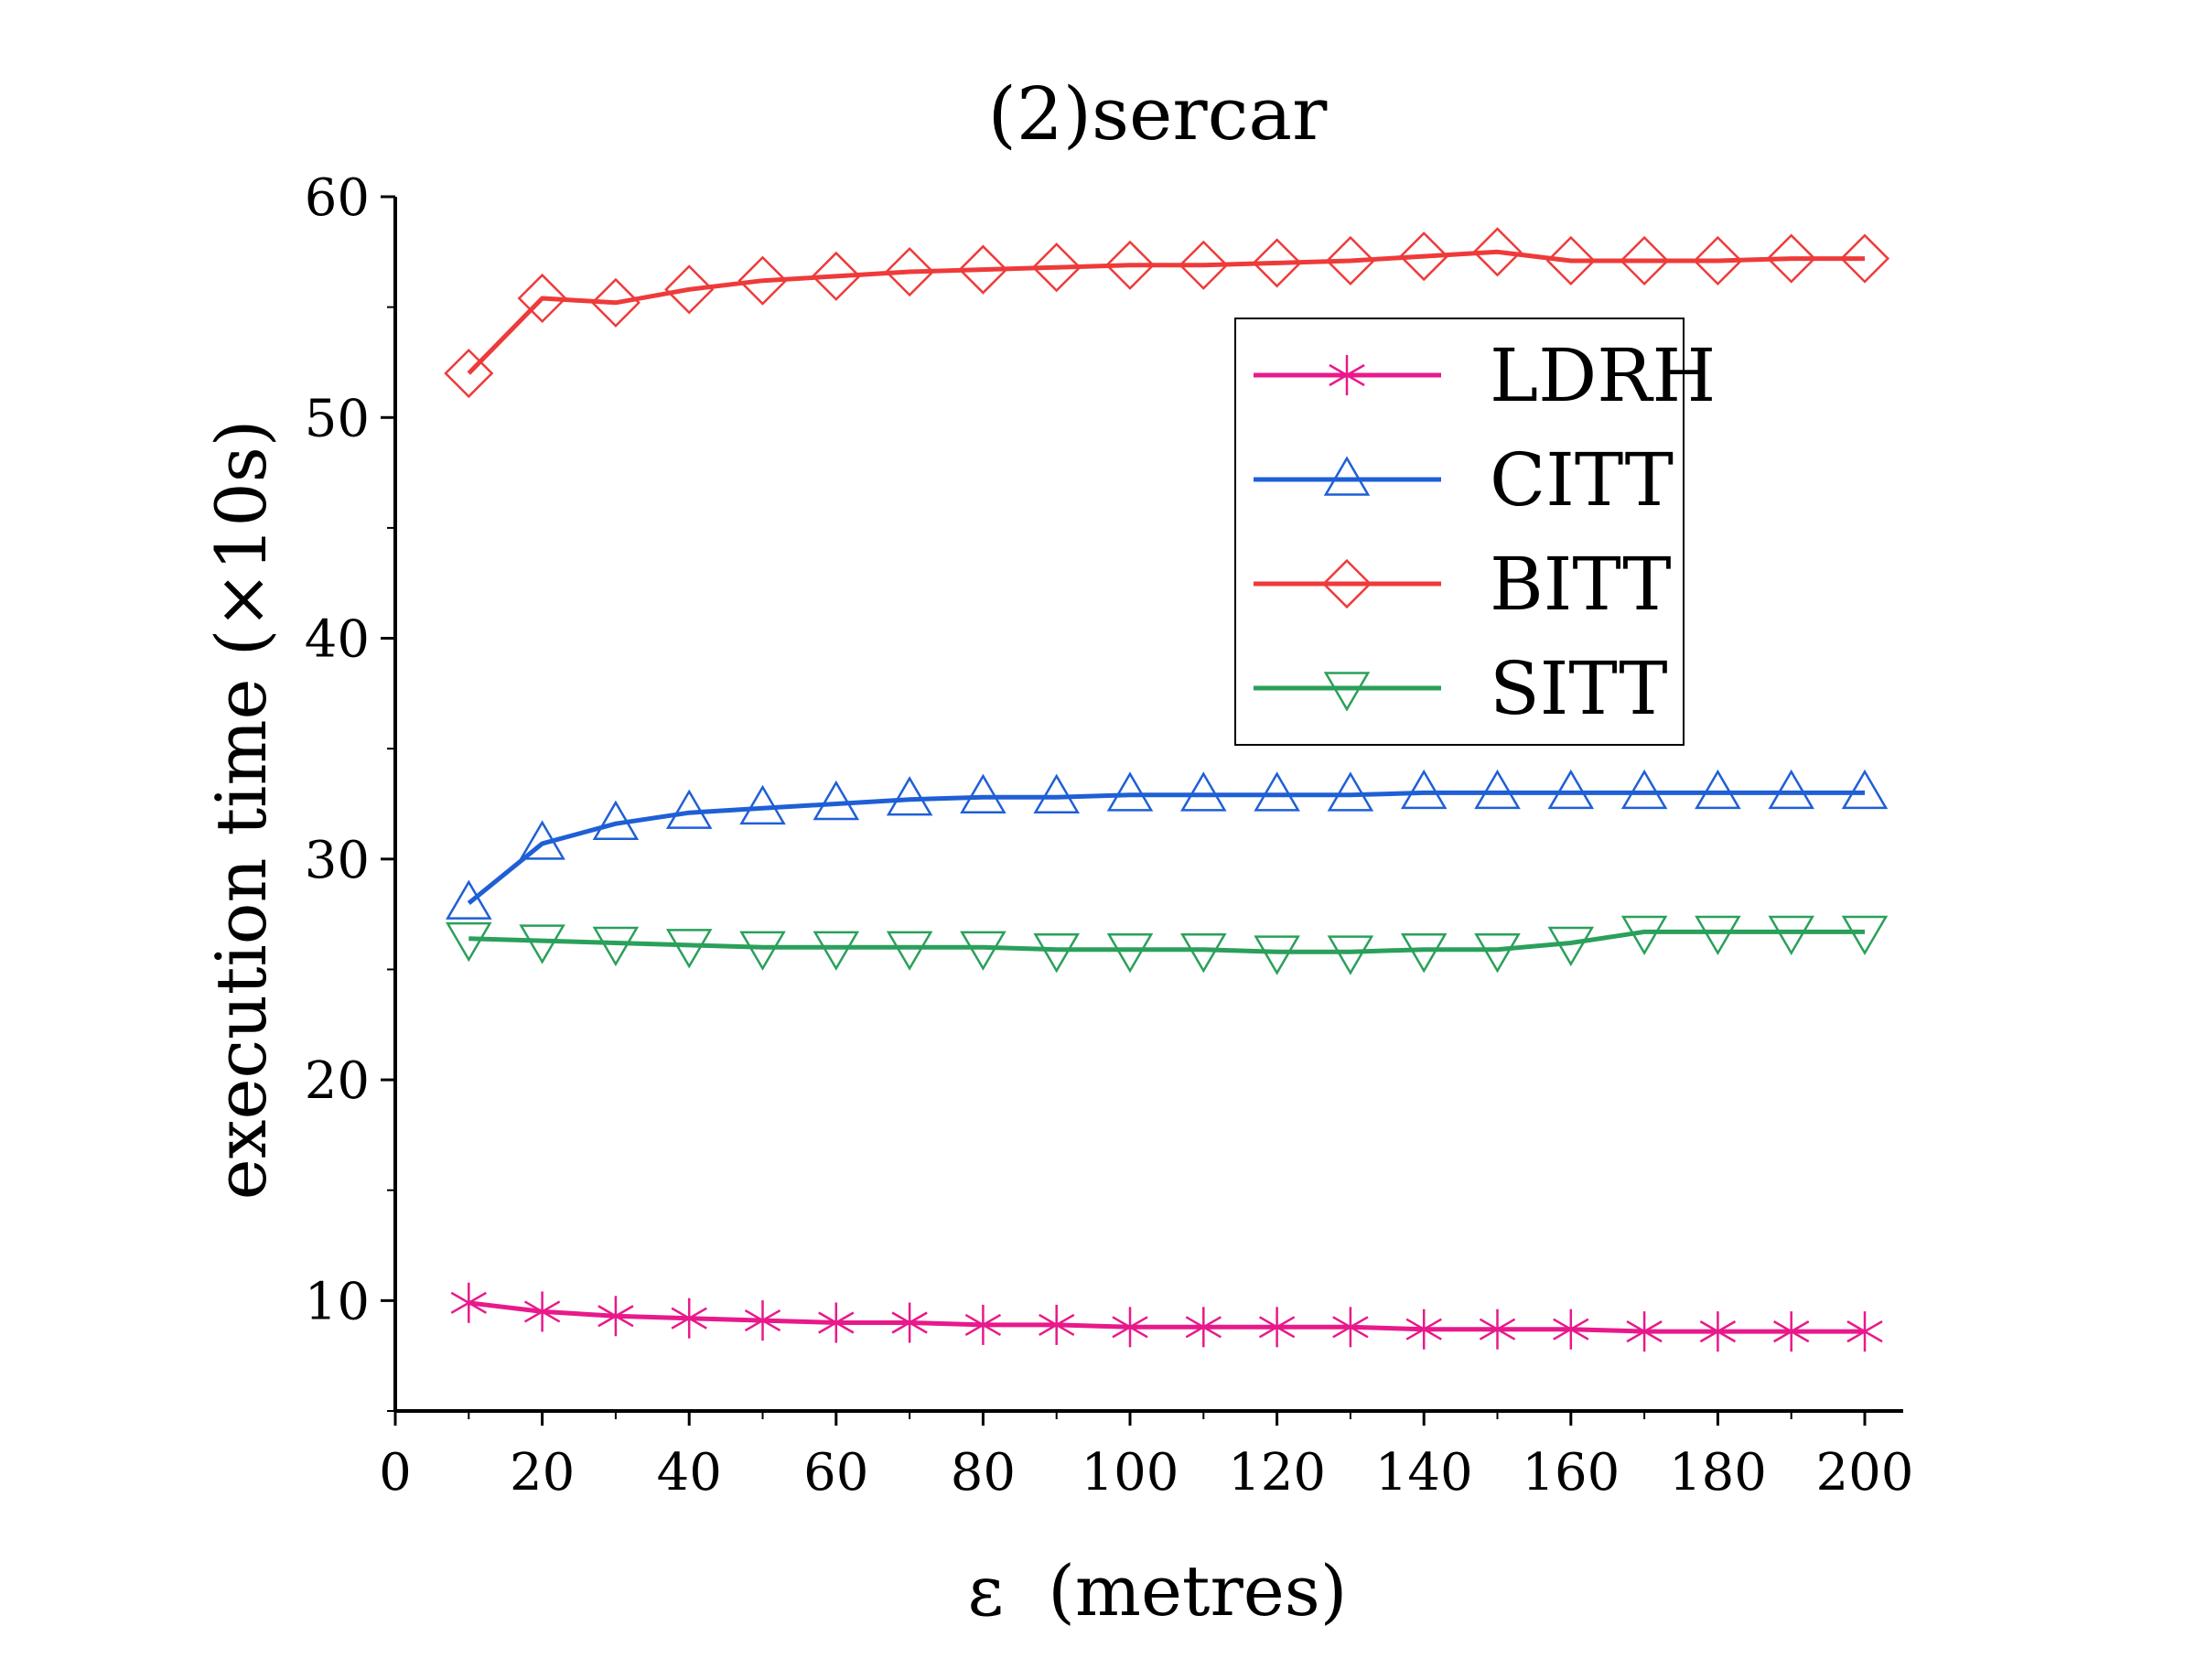  I want to click on x-tick-label: 40, so click(690, 1472).